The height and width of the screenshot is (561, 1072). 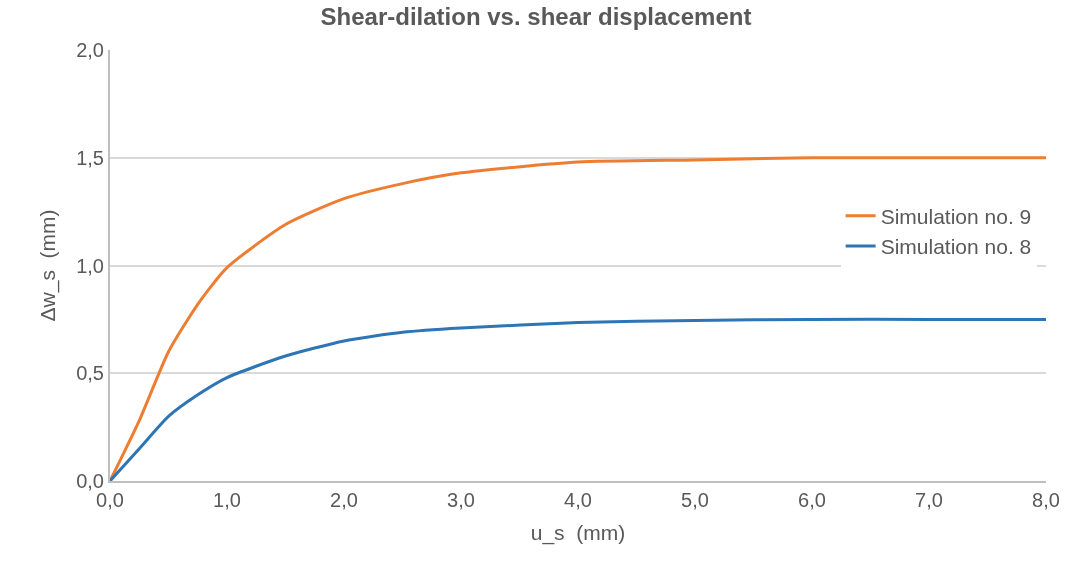 What do you see at coordinates (90, 265) in the screenshot?
I see `y-tick-label: 1,0` at bounding box center [90, 265].